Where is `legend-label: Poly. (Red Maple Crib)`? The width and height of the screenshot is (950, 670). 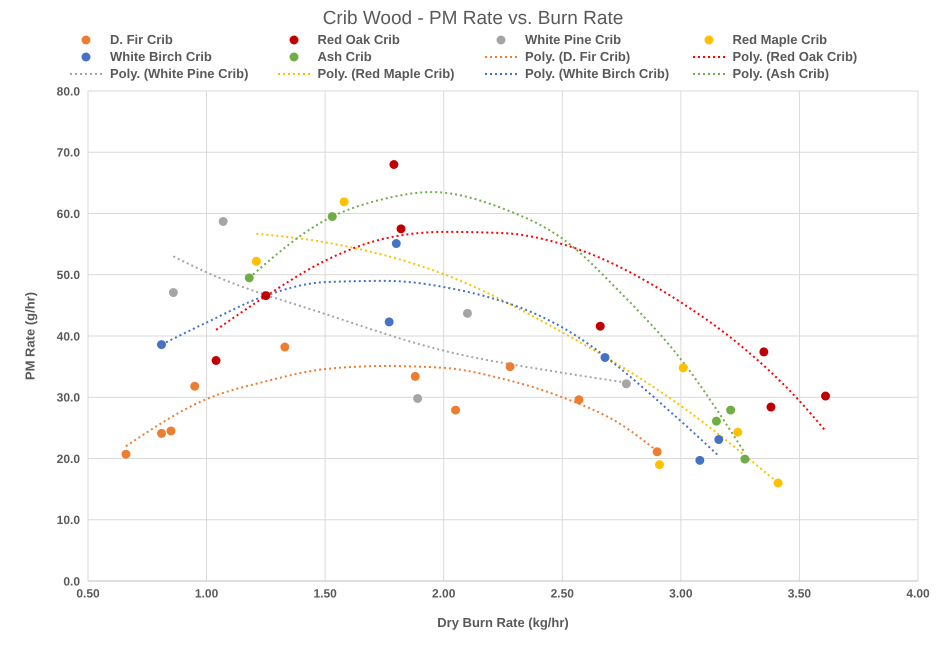
legend-label: Poly. (Red Maple Crib) is located at coordinates (386, 73).